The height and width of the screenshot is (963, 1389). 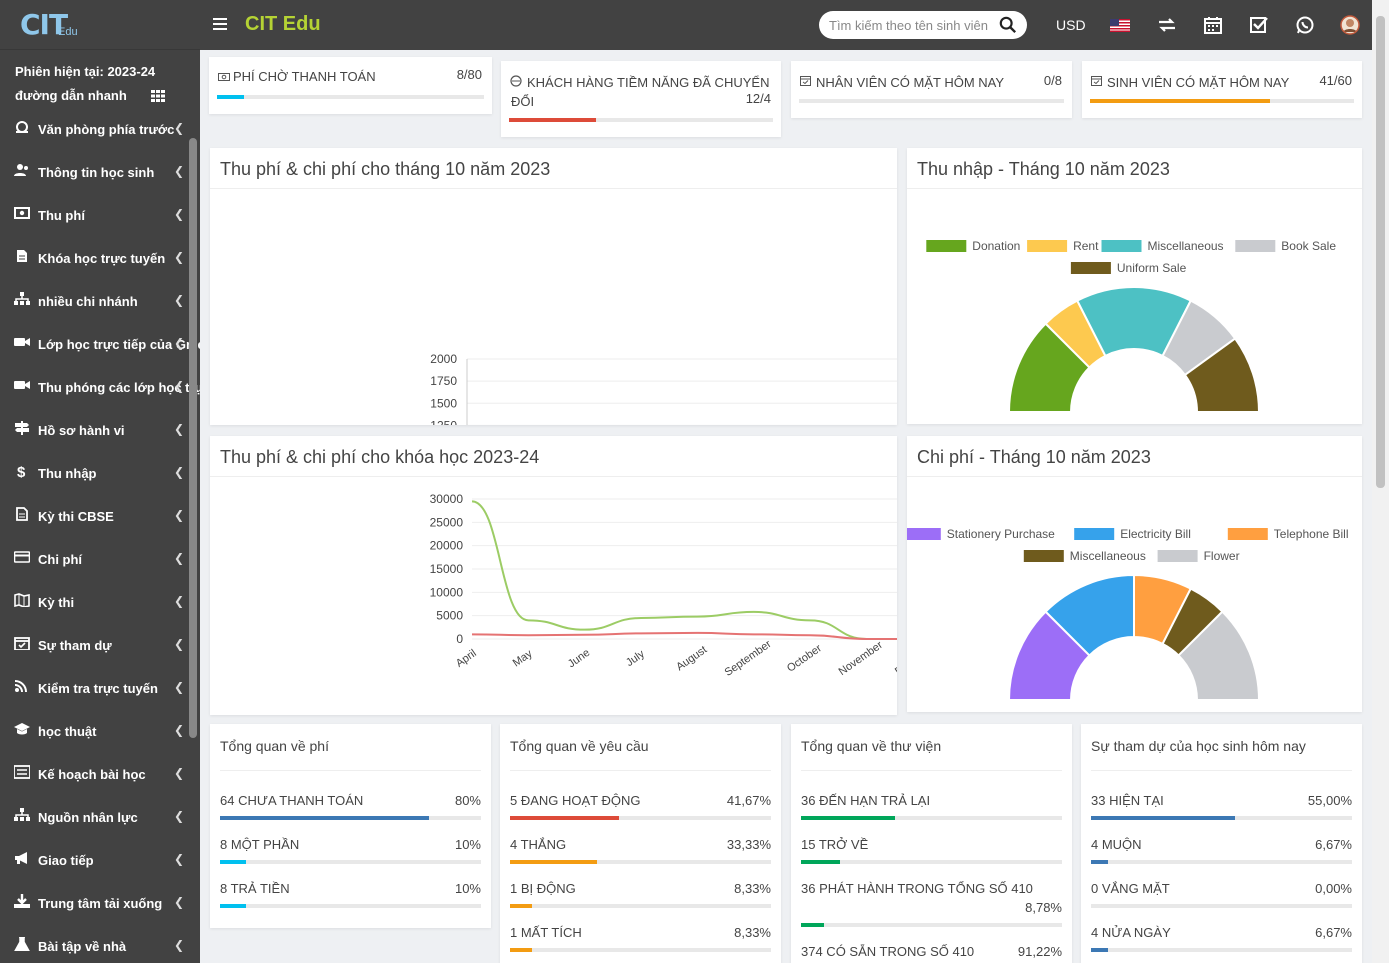 What do you see at coordinates (752, 932) in the screenshot?
I see `overview-item-percent: 8,33%` at bounding box center [752, 932].